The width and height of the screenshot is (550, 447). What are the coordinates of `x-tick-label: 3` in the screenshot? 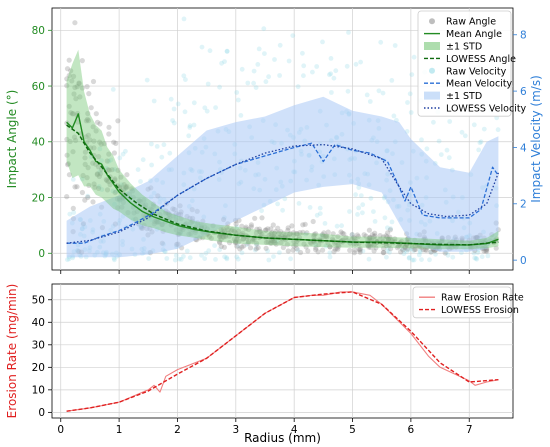 It's located at (235, 430).